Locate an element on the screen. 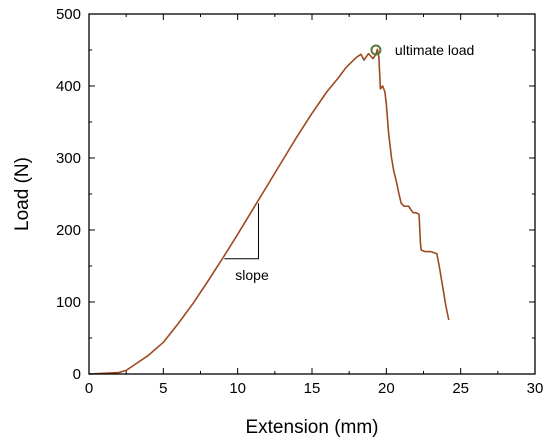 The height and width of the screenshot is (443, 550). y-tick-label-400: 400 is located at coordinates (68, 86).